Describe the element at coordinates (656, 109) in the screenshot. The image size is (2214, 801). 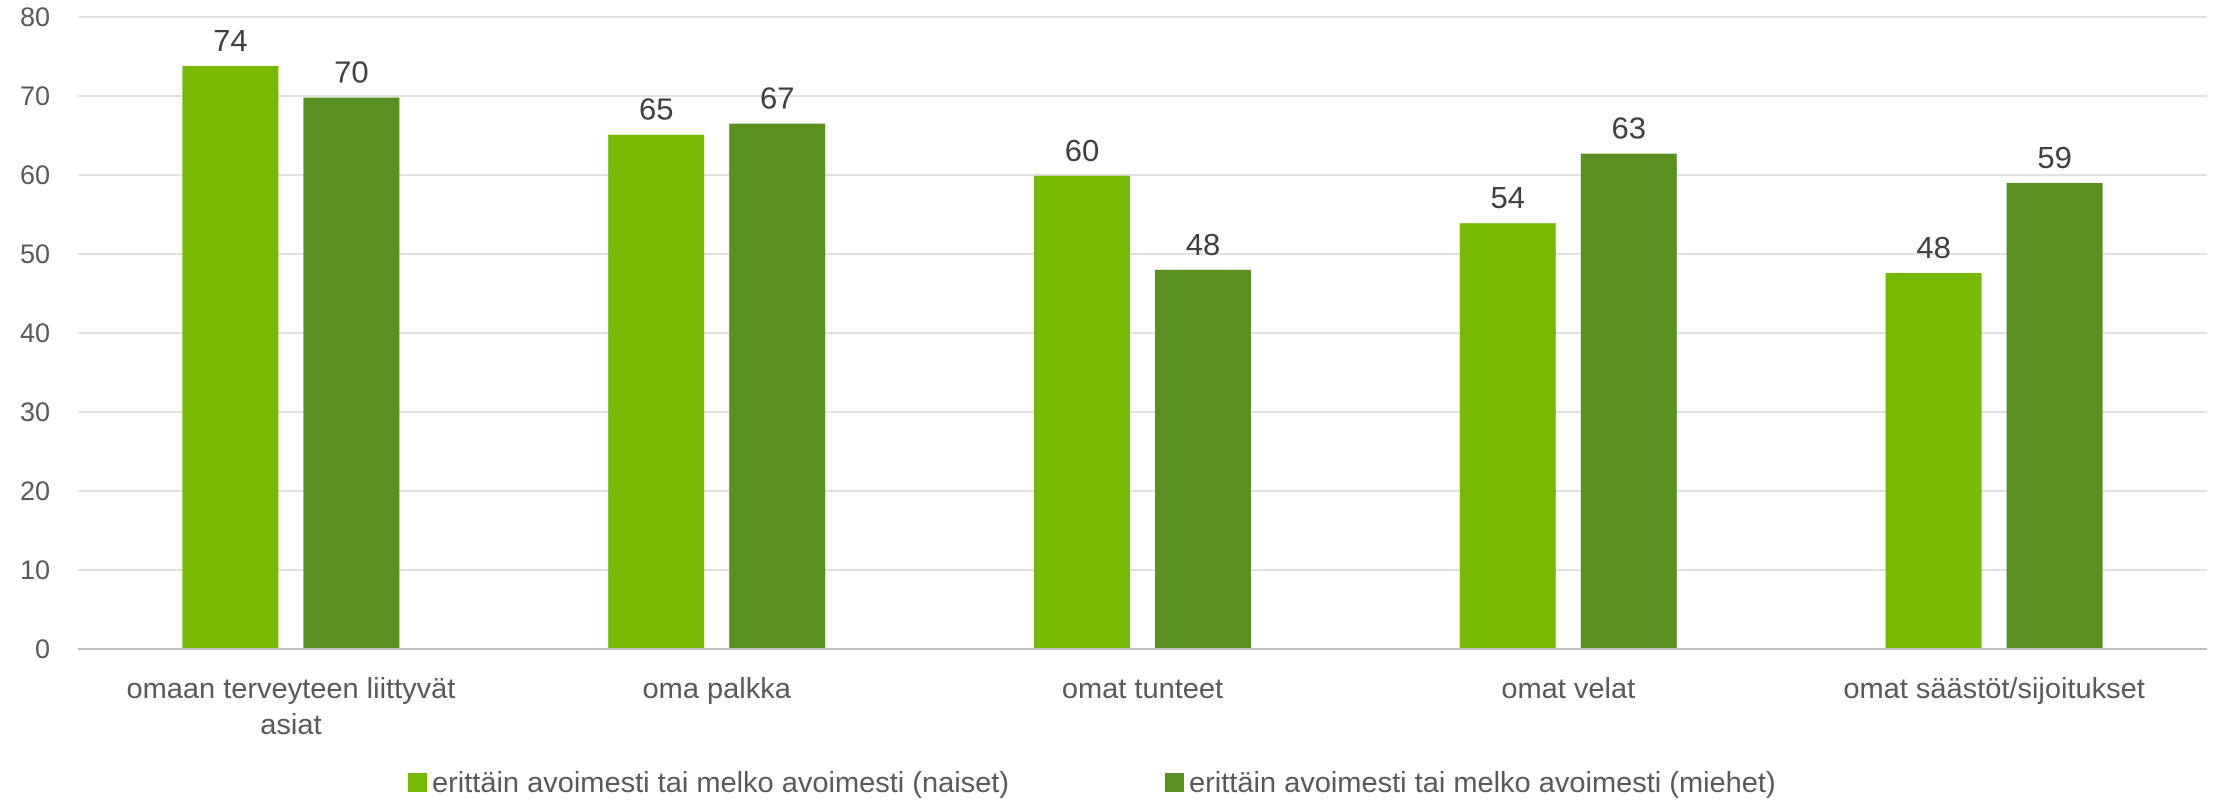
I see `data-label: 65` at that location.